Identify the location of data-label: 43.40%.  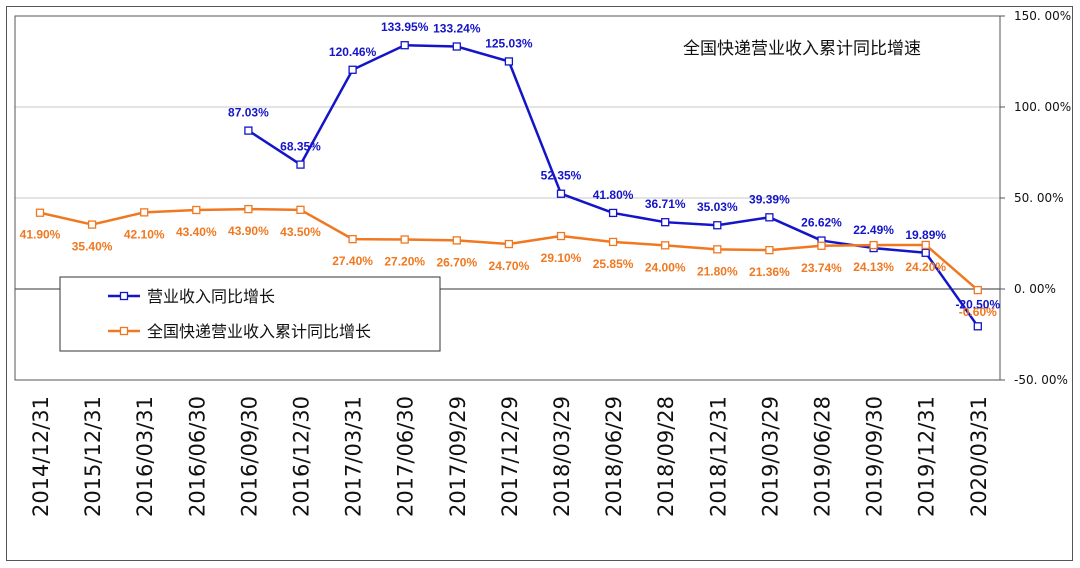
(196, 232).